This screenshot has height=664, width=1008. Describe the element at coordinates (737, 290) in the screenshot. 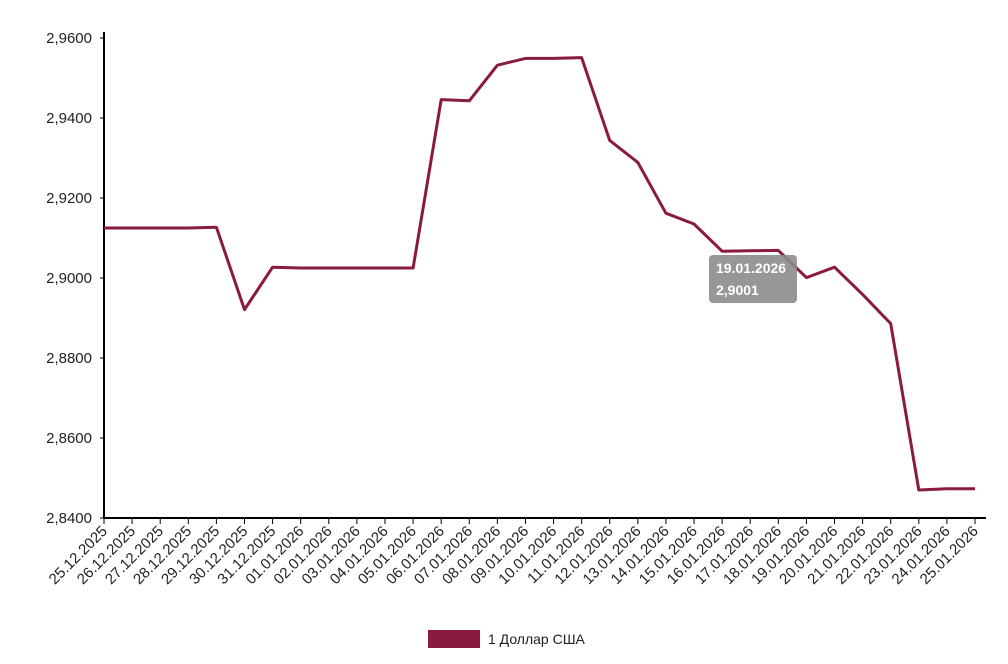

I see `tooltip-value: 2,9001` at that location.